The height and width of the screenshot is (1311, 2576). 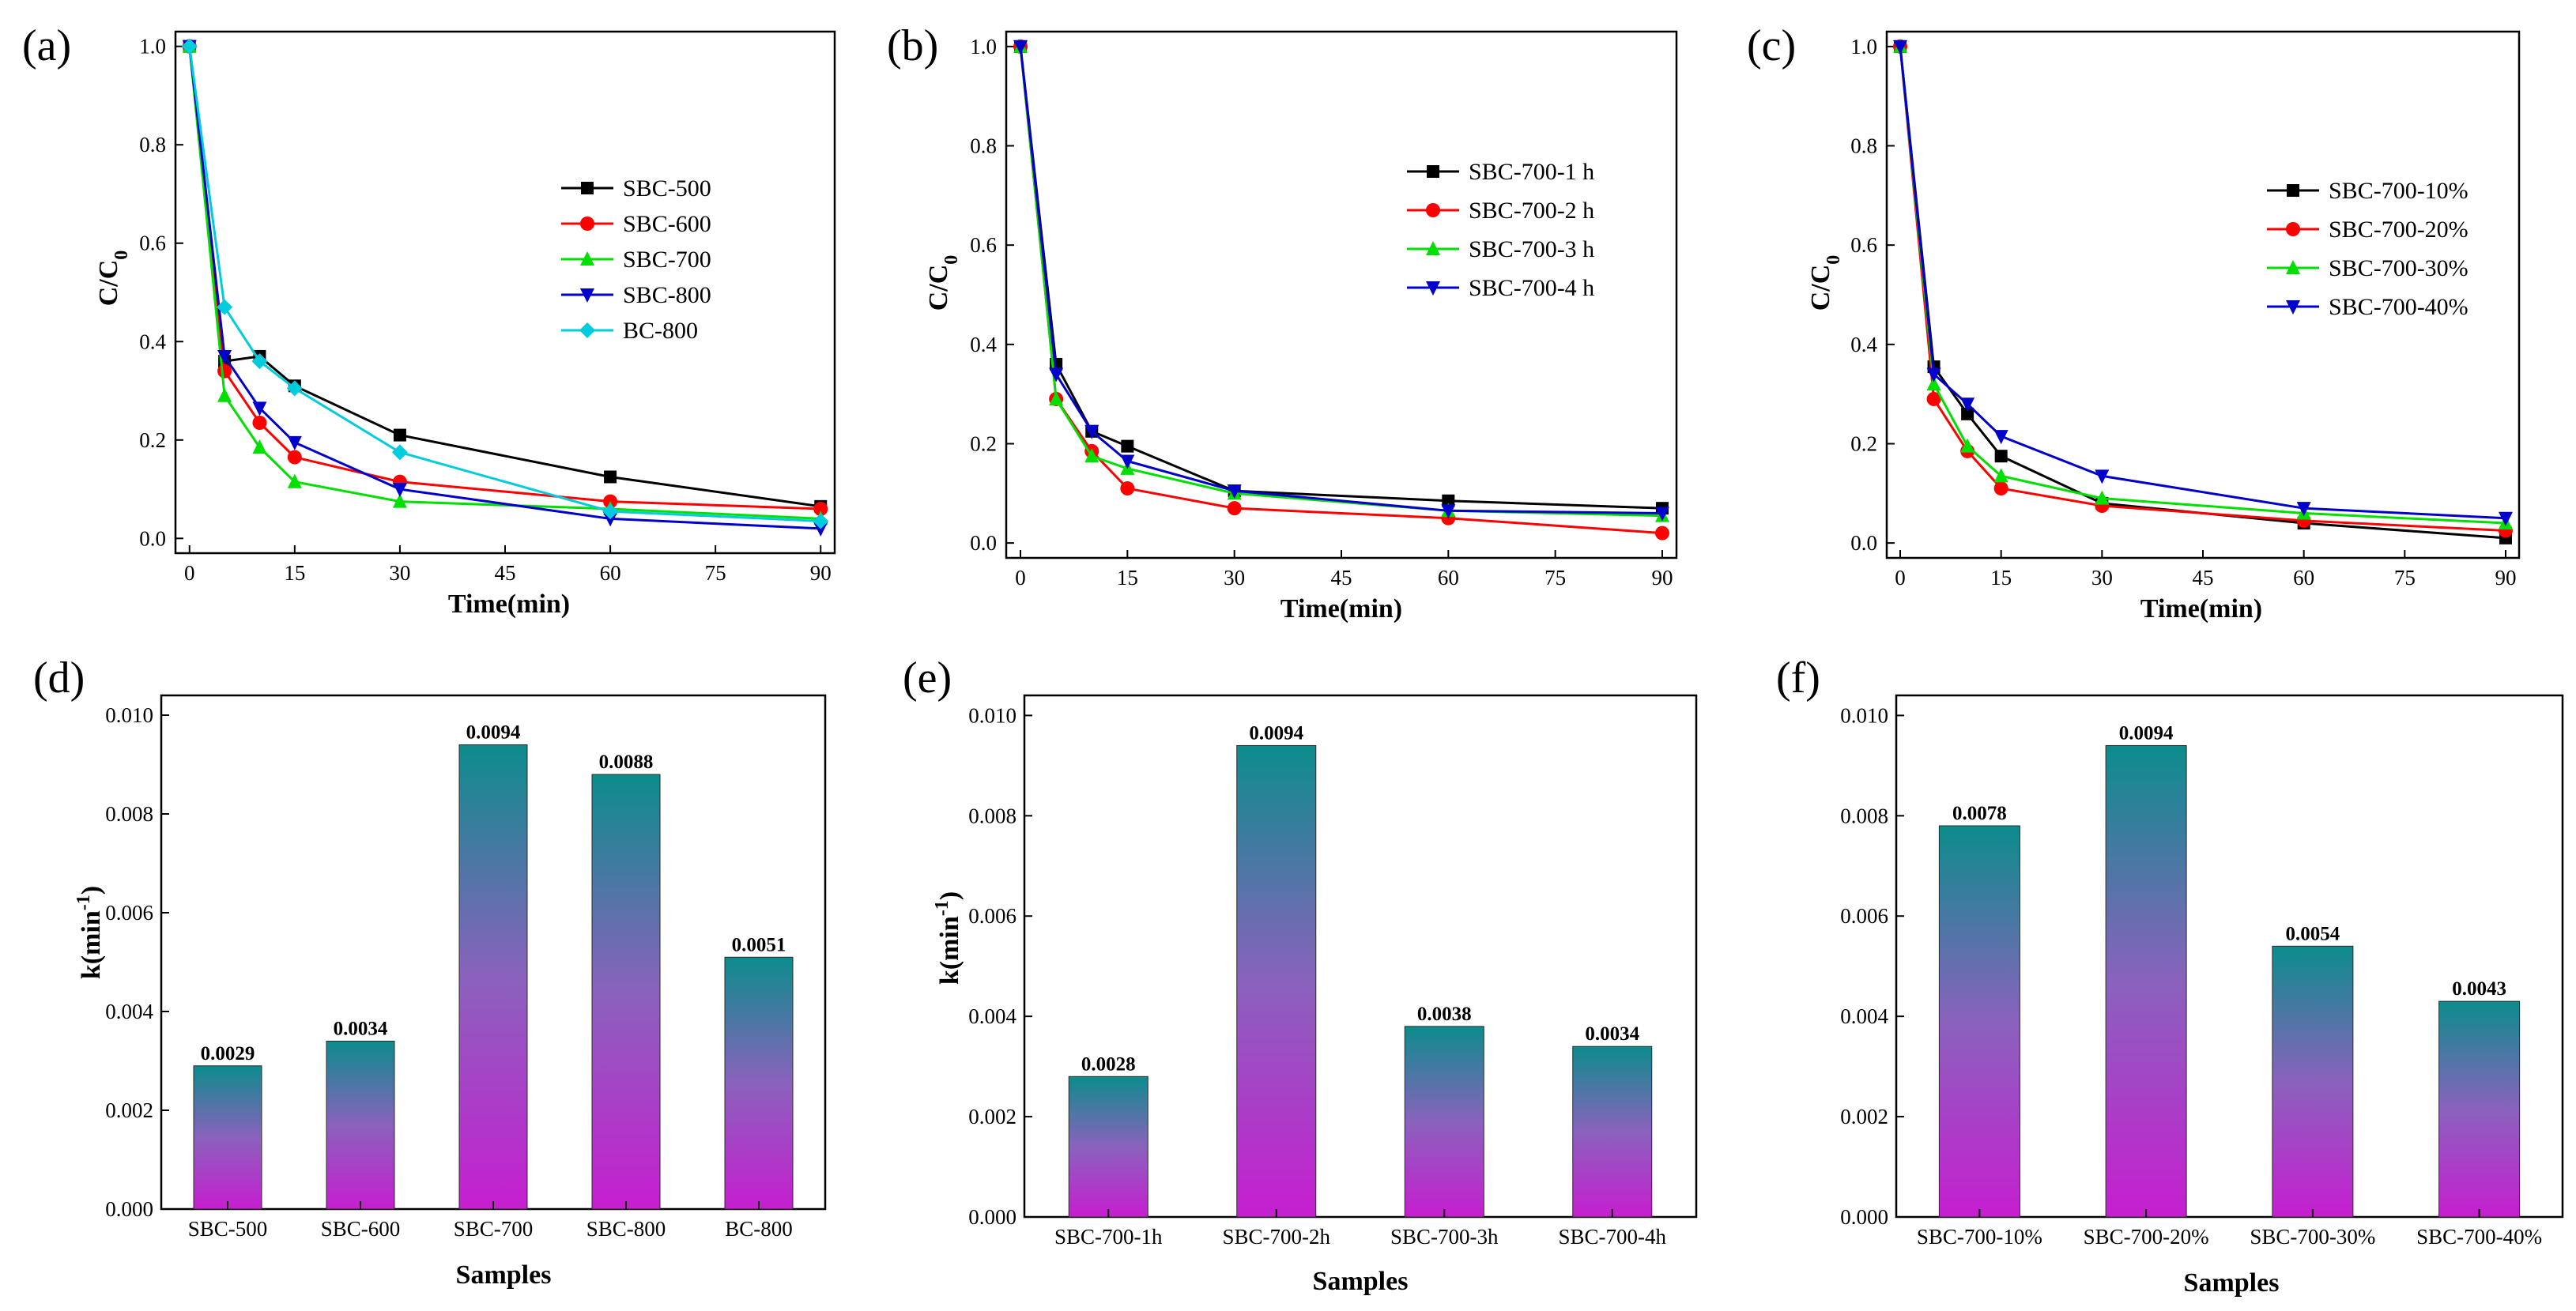 What do you see at coordinates (983, 146) in the screenshot?
I see `chart-b-ytick-label: 0.8` at bounding box center [983, 146].